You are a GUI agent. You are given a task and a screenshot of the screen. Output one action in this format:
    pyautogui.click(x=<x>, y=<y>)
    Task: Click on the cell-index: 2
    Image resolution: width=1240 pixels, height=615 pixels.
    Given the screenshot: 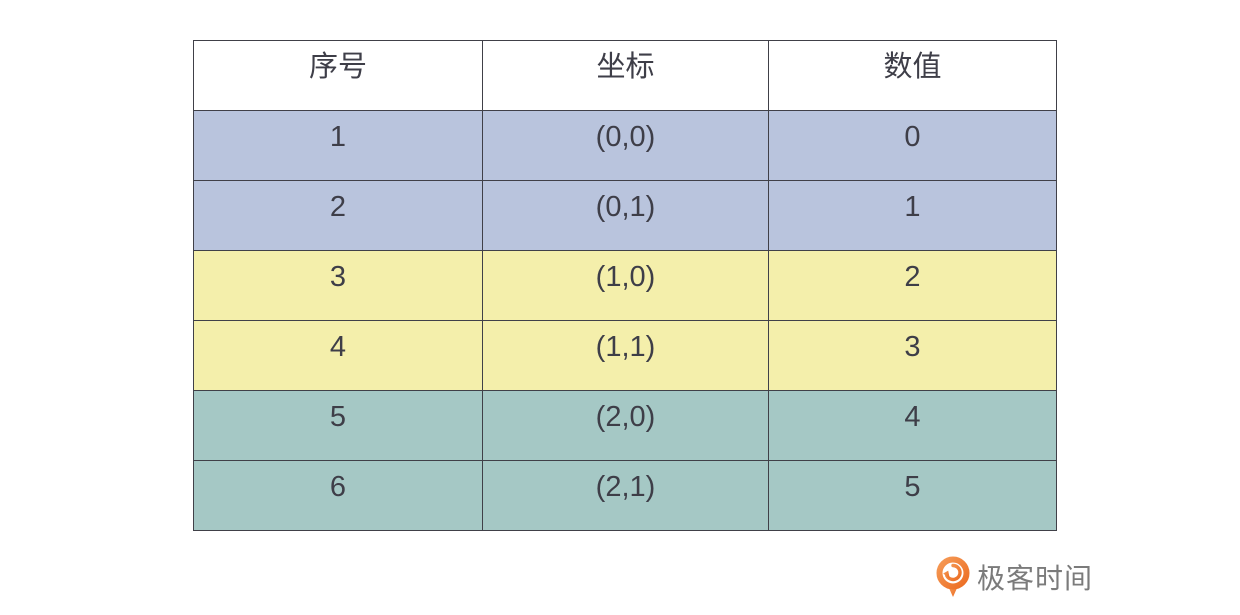 What is the action you would take?
    pyautogui.click(x=338, y=215)
    